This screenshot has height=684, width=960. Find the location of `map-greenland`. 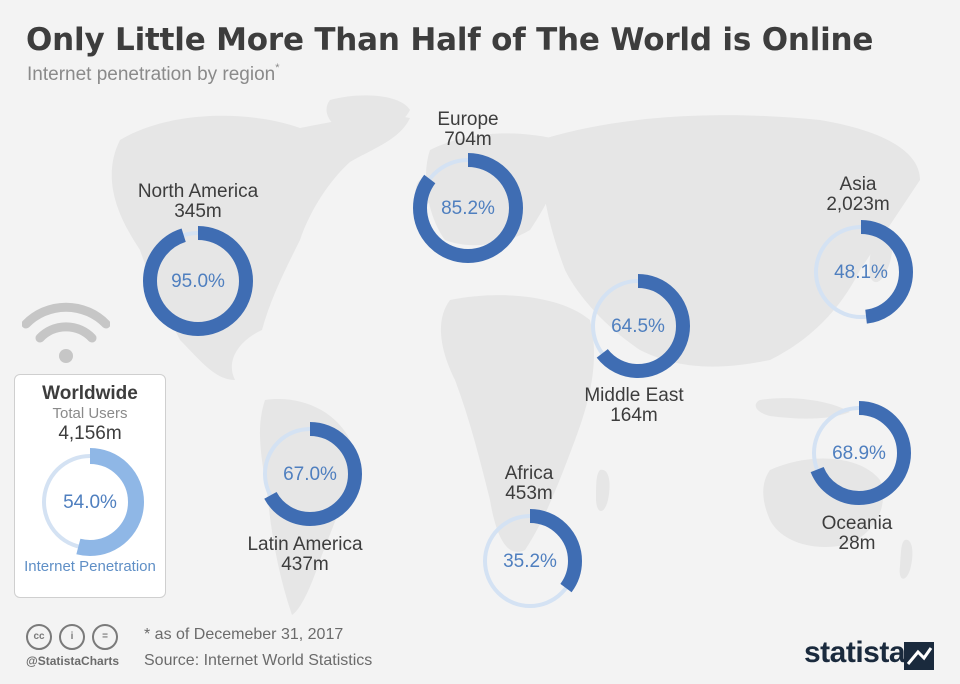

map-greenland is located at coordinates (368, 114).